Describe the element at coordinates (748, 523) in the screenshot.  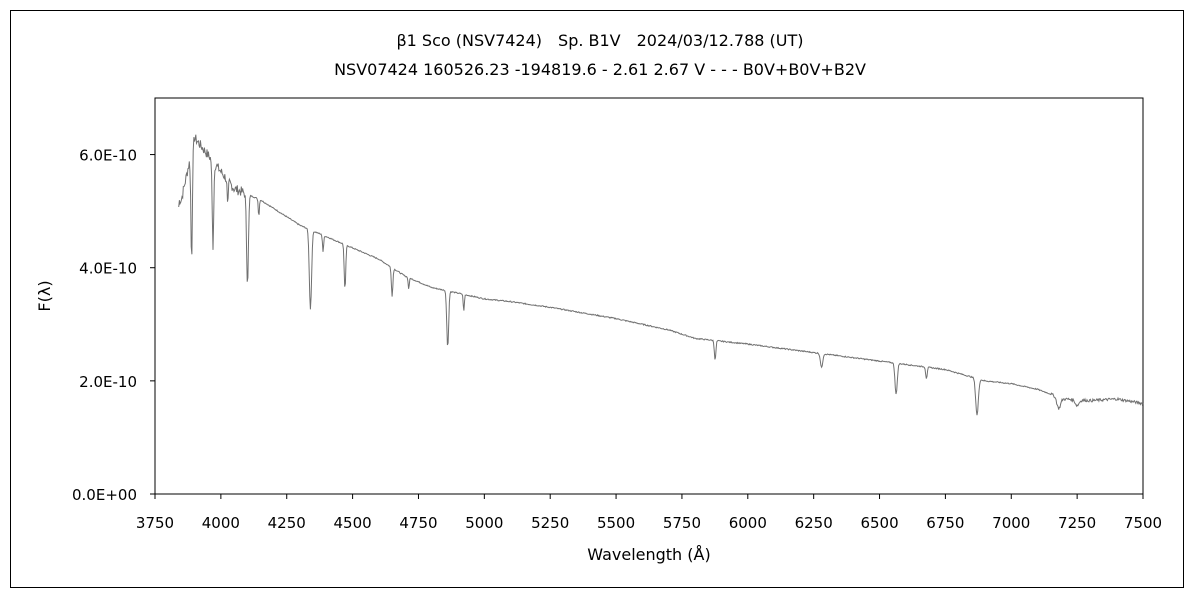
I see `x-tick-label: 6000` at that location.